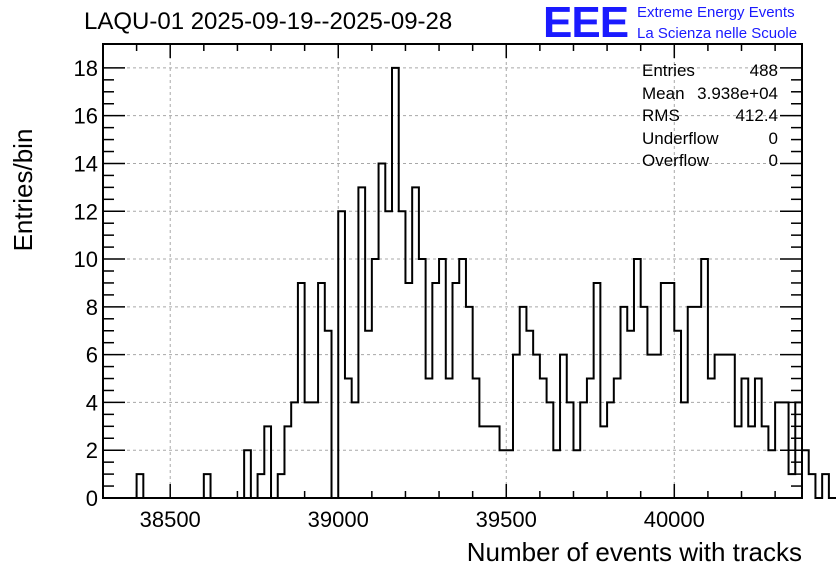  I want to click on y-tick-label: 8, so click(92, 307).